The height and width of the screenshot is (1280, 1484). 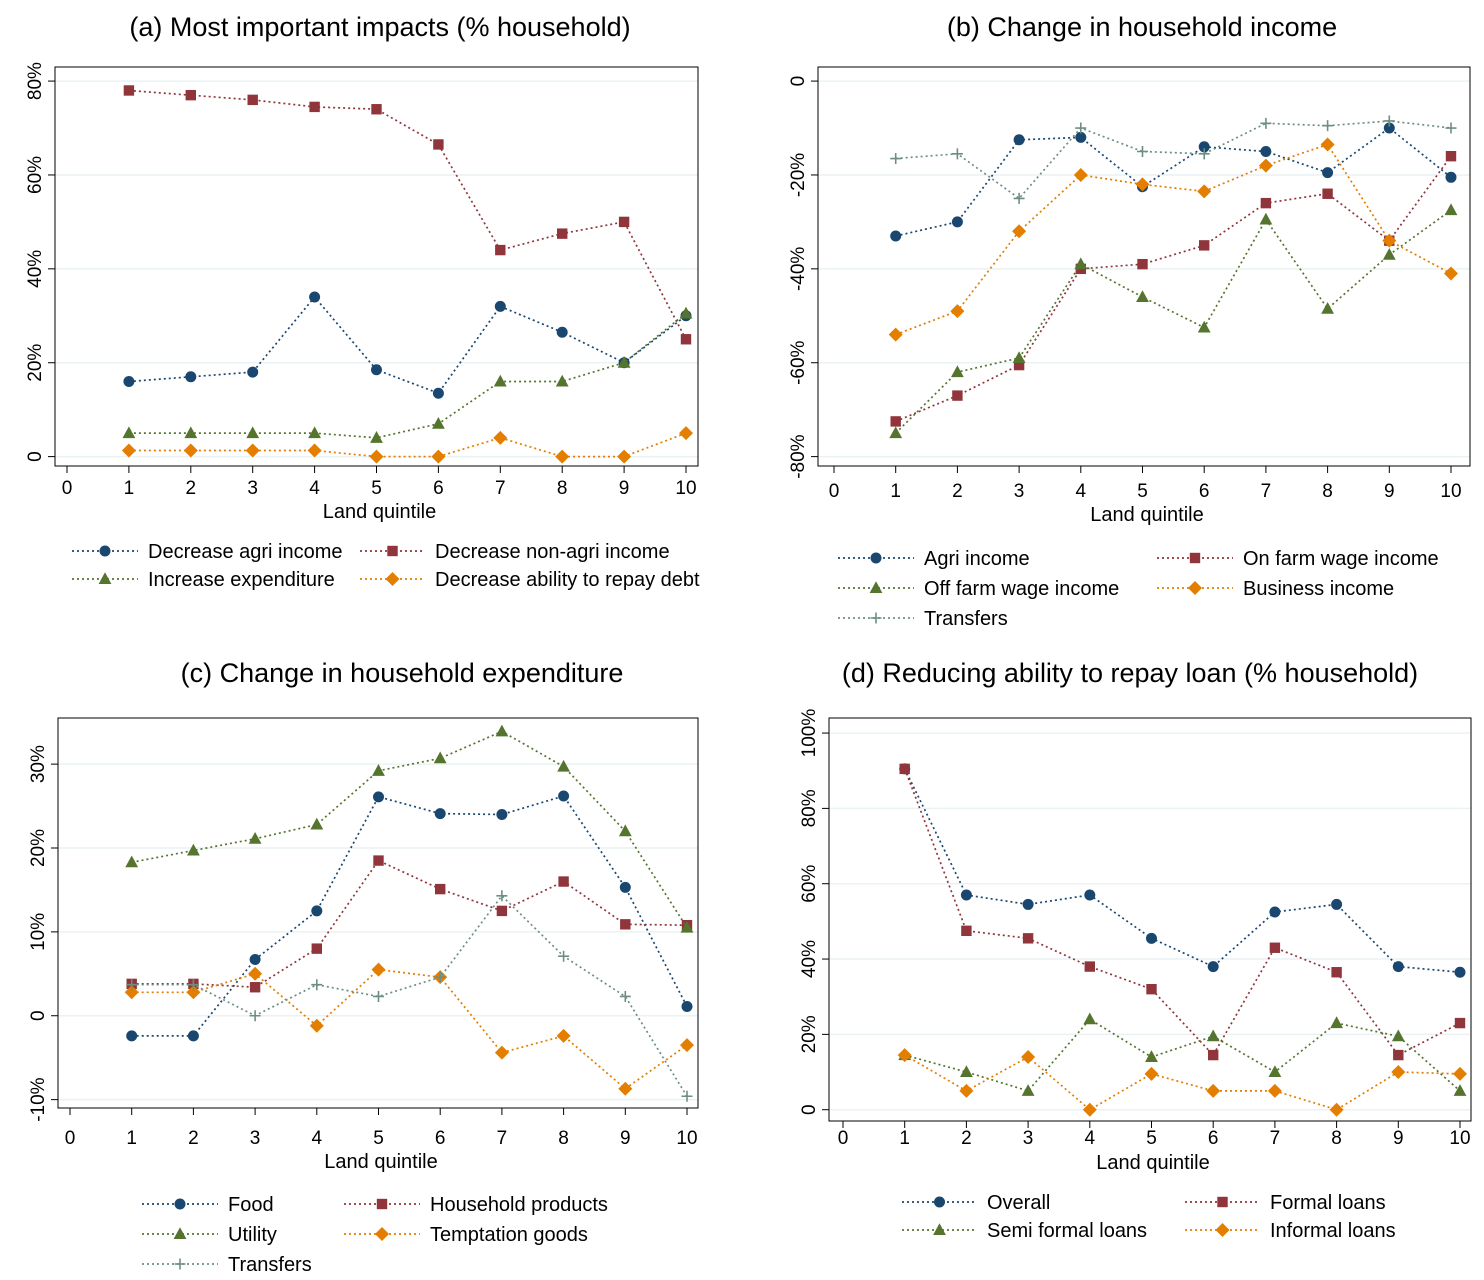 What do you see at coordinates (1328, 1203) in the screenshot?
I see `legend-label: Formal loans` at bounding box center [1328, 1203].